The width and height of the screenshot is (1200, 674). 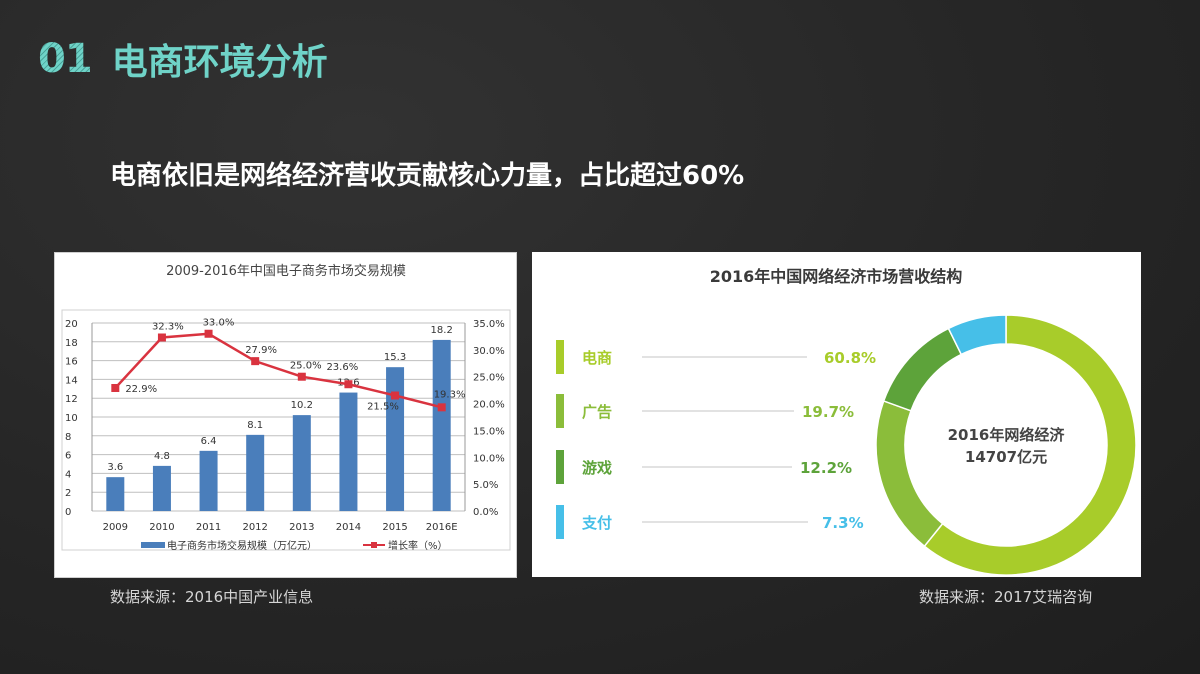 What do you see at coordinates (68, 456) in the screenshot?
I see `left-axis-tick: 6` at bounding box center [68, 456].